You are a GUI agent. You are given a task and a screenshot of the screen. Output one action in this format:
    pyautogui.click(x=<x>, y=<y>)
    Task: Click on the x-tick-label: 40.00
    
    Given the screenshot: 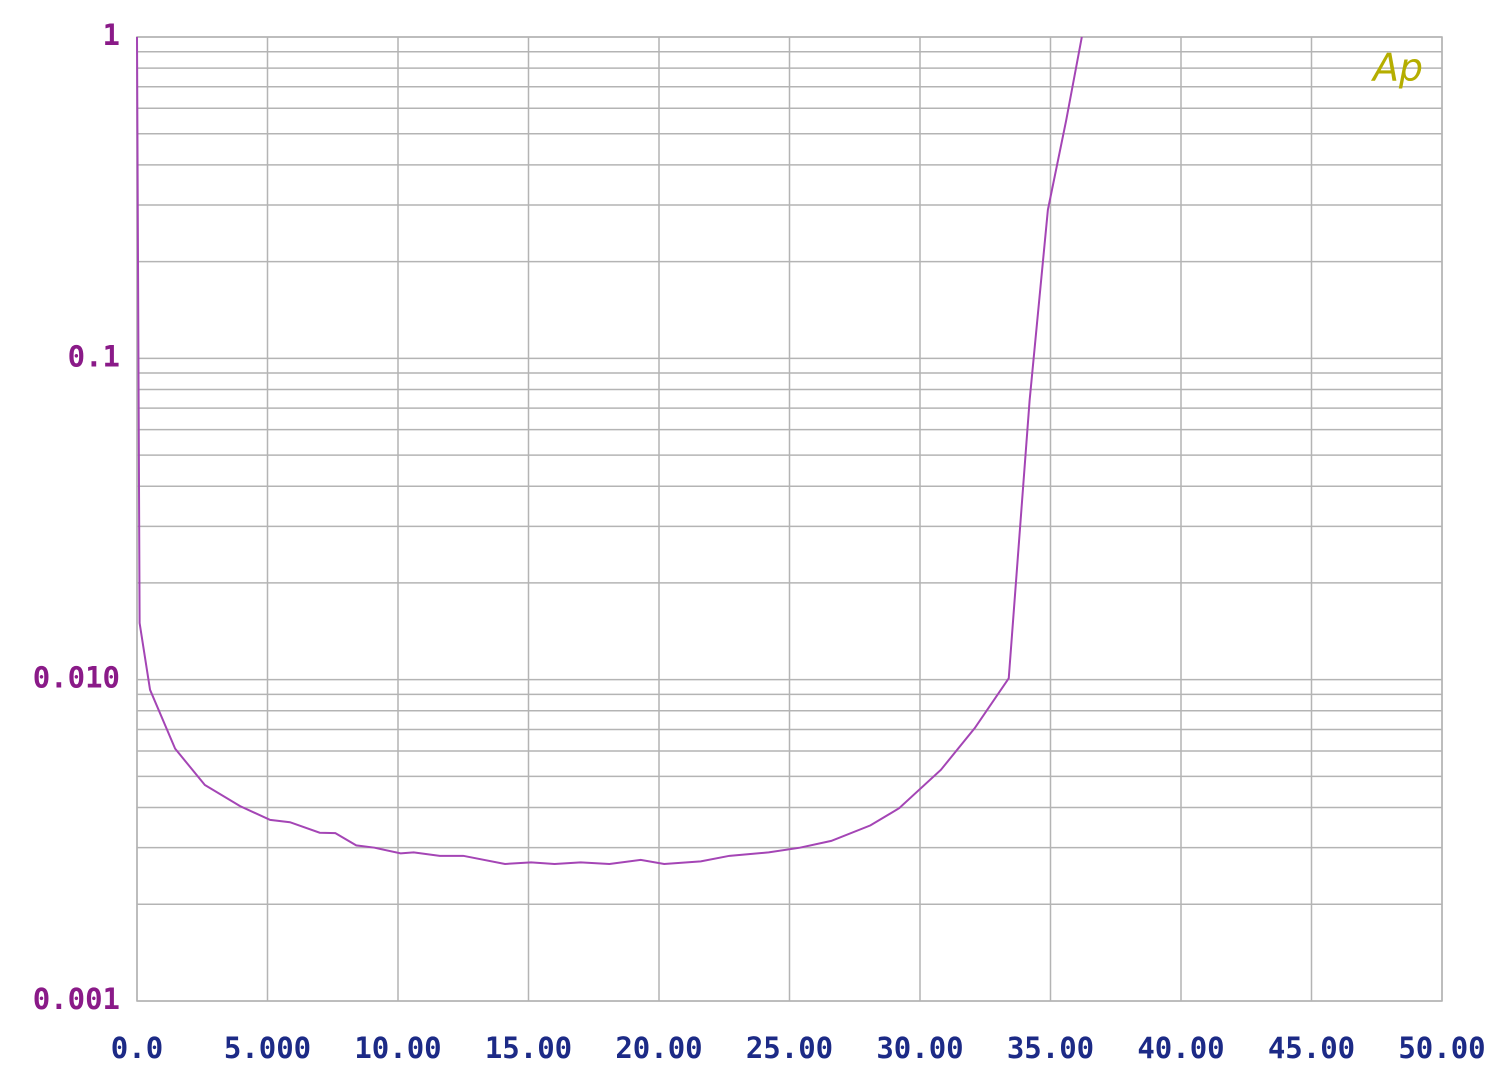 What is the action you would take?
    pyautogui.click(x=1180, y=1048)
    